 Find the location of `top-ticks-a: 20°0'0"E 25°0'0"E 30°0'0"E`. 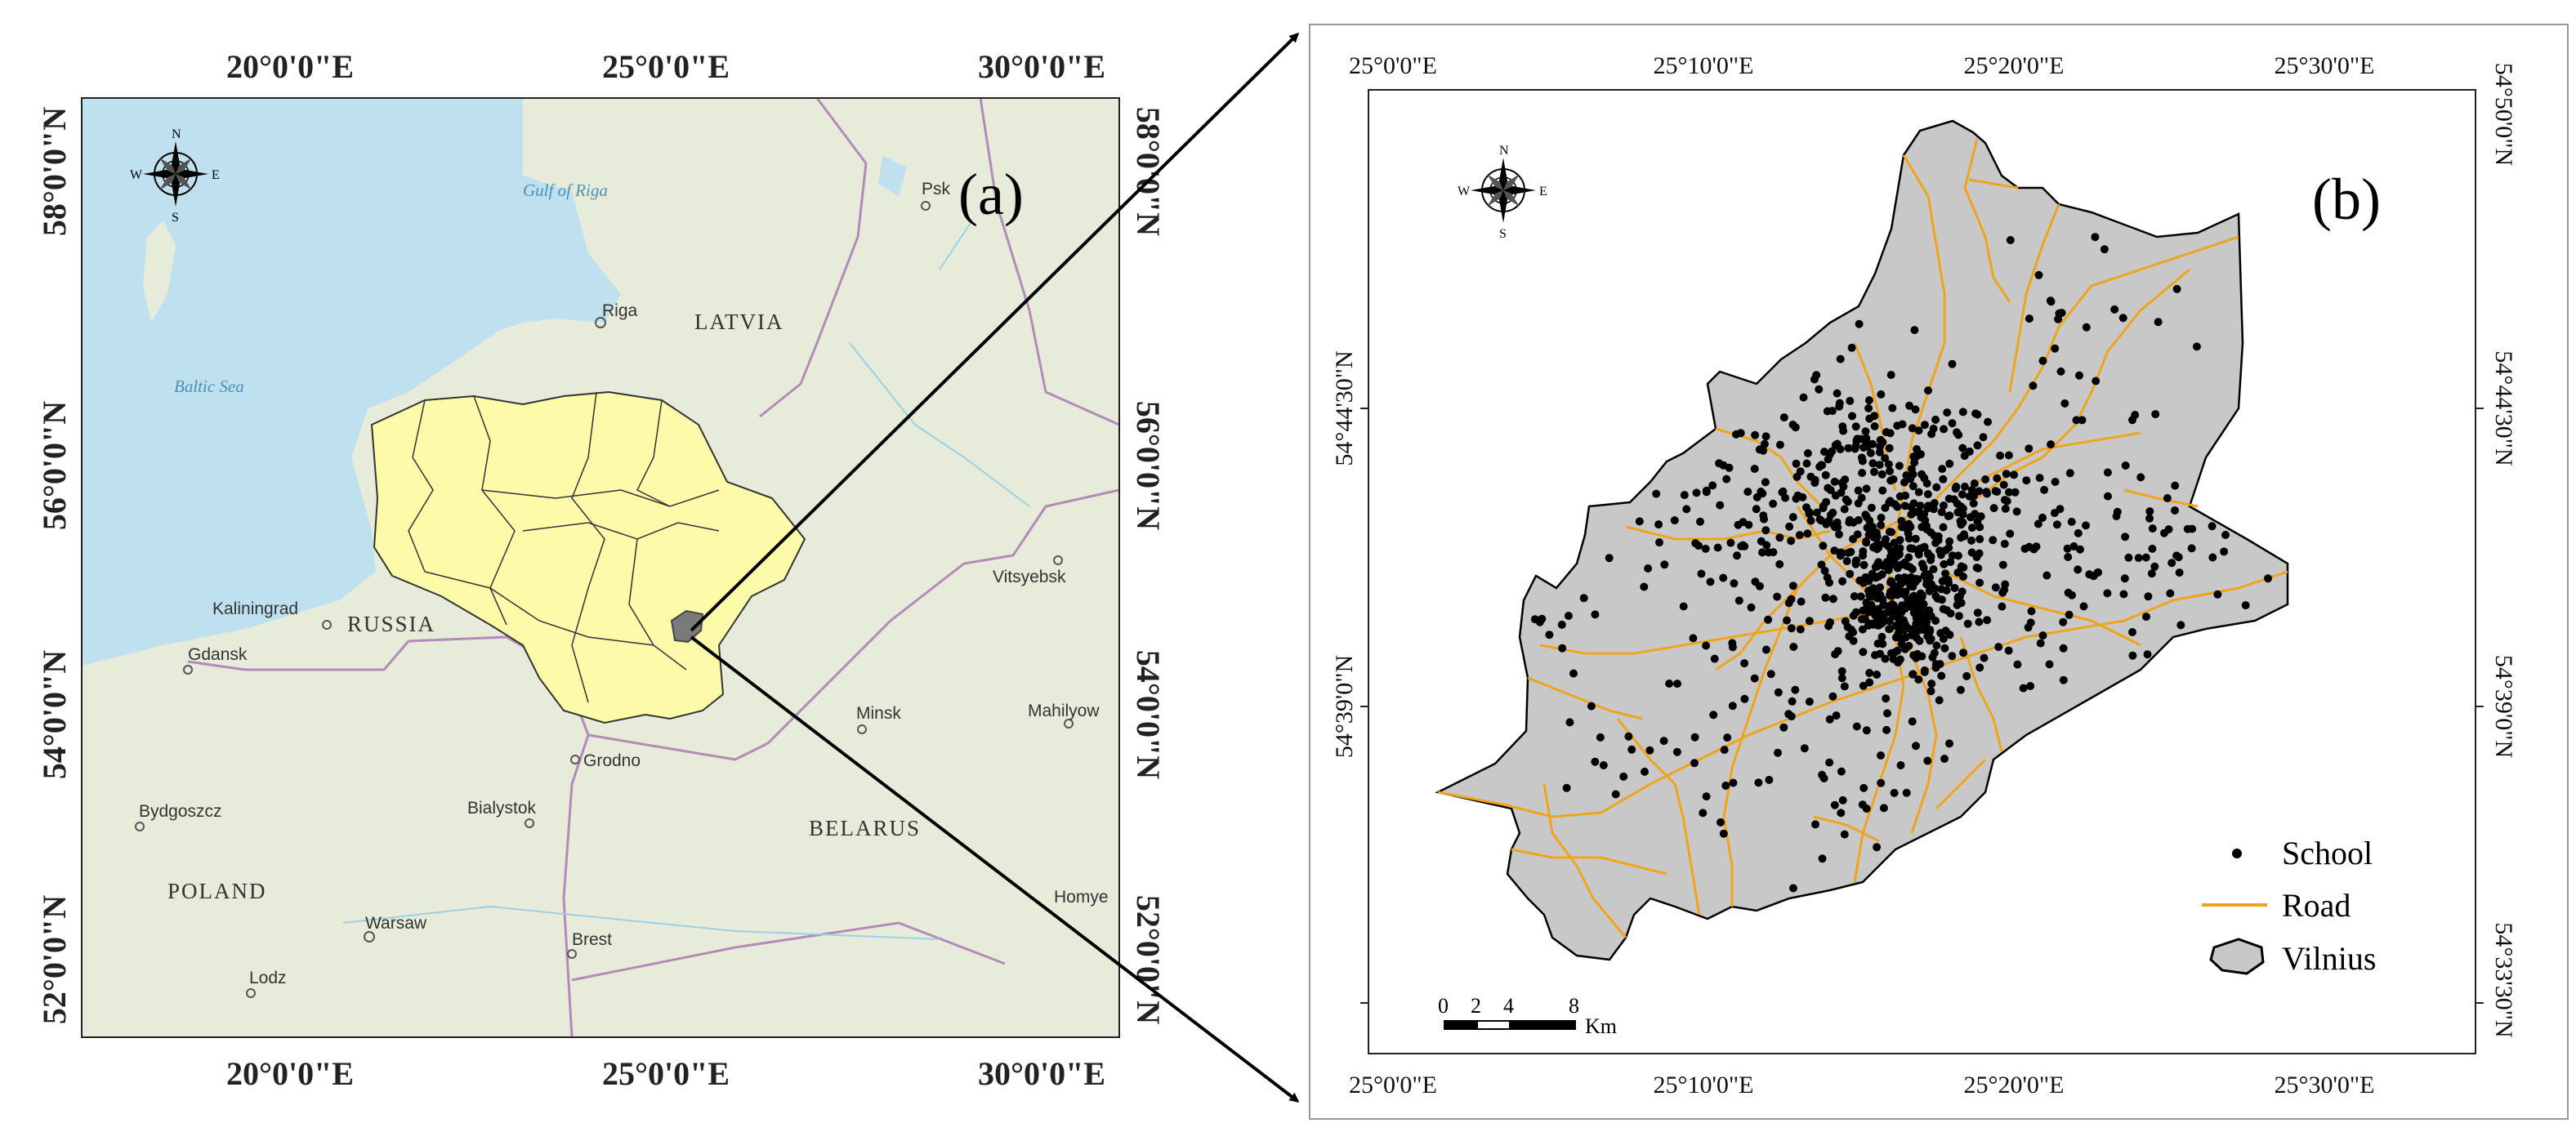

top-ticks-a: 20°0'0"E 25°0'0"E 30°0'0"E is located at coordinates (666, 66).